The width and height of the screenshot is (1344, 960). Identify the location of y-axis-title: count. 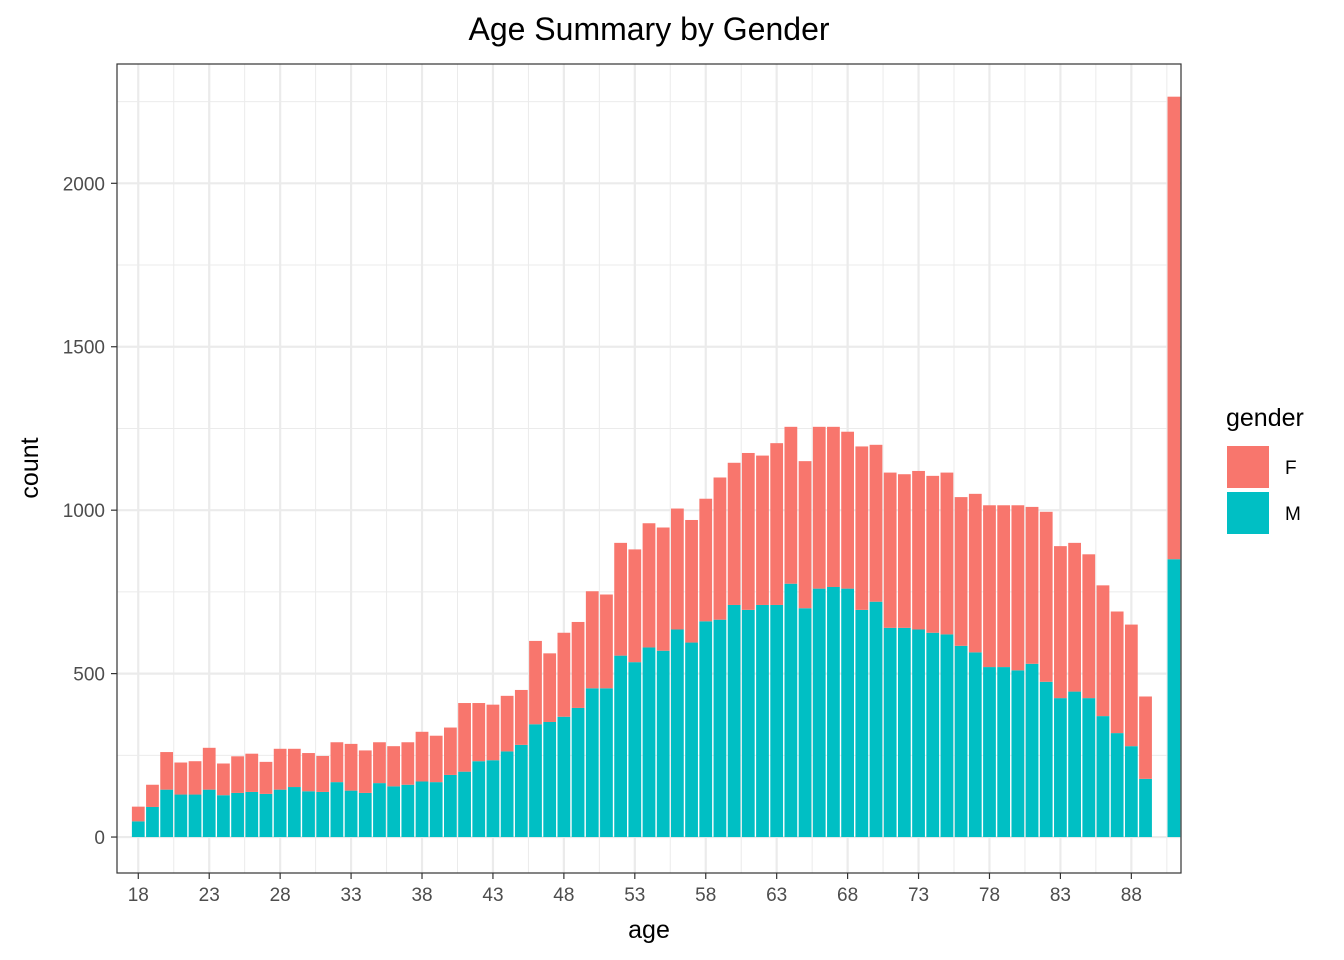
(30, 467).